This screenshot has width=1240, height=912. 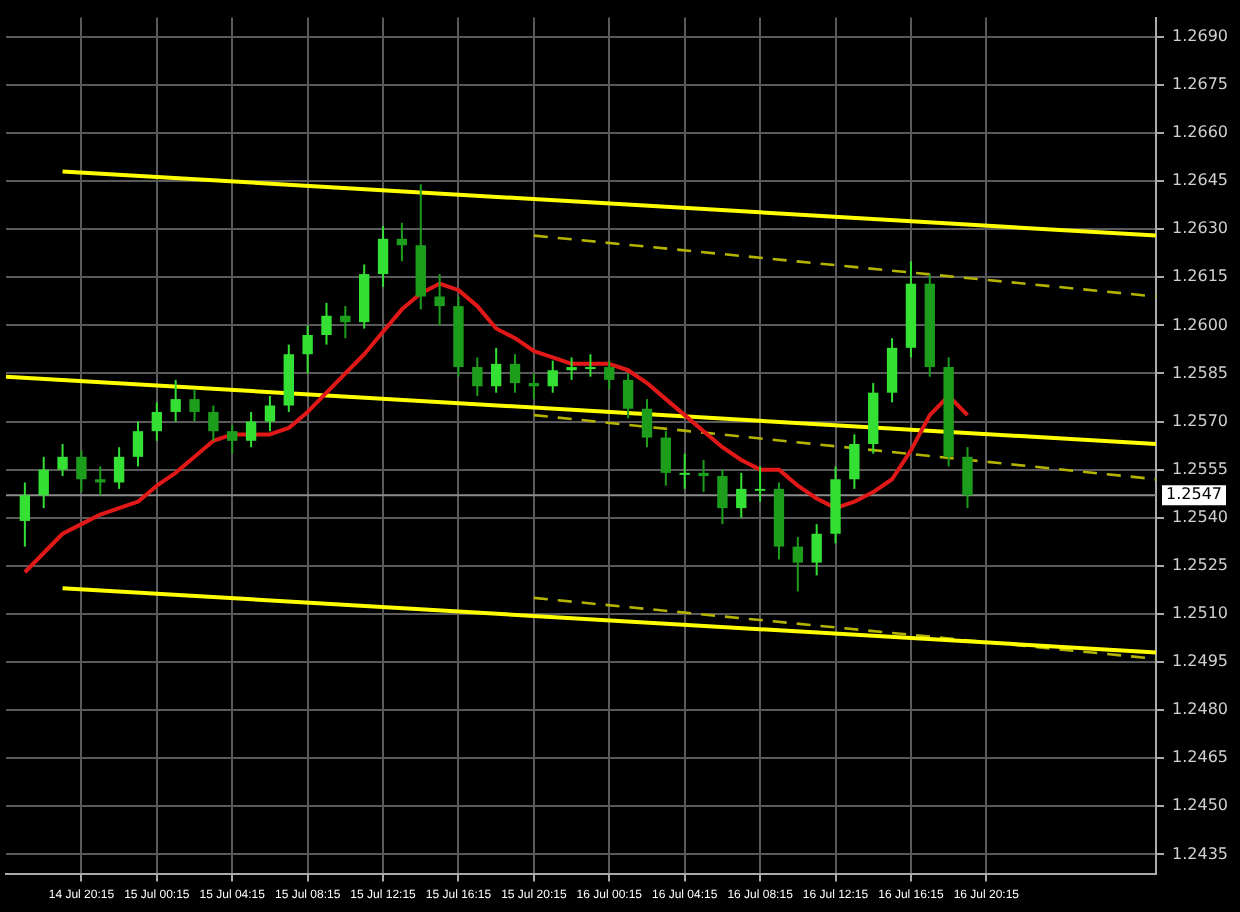 What do you see at coordinates (1200, 853) in the screenshot?
I see `y-tick-label: 1.2435` at bounding box center [1200, 853].